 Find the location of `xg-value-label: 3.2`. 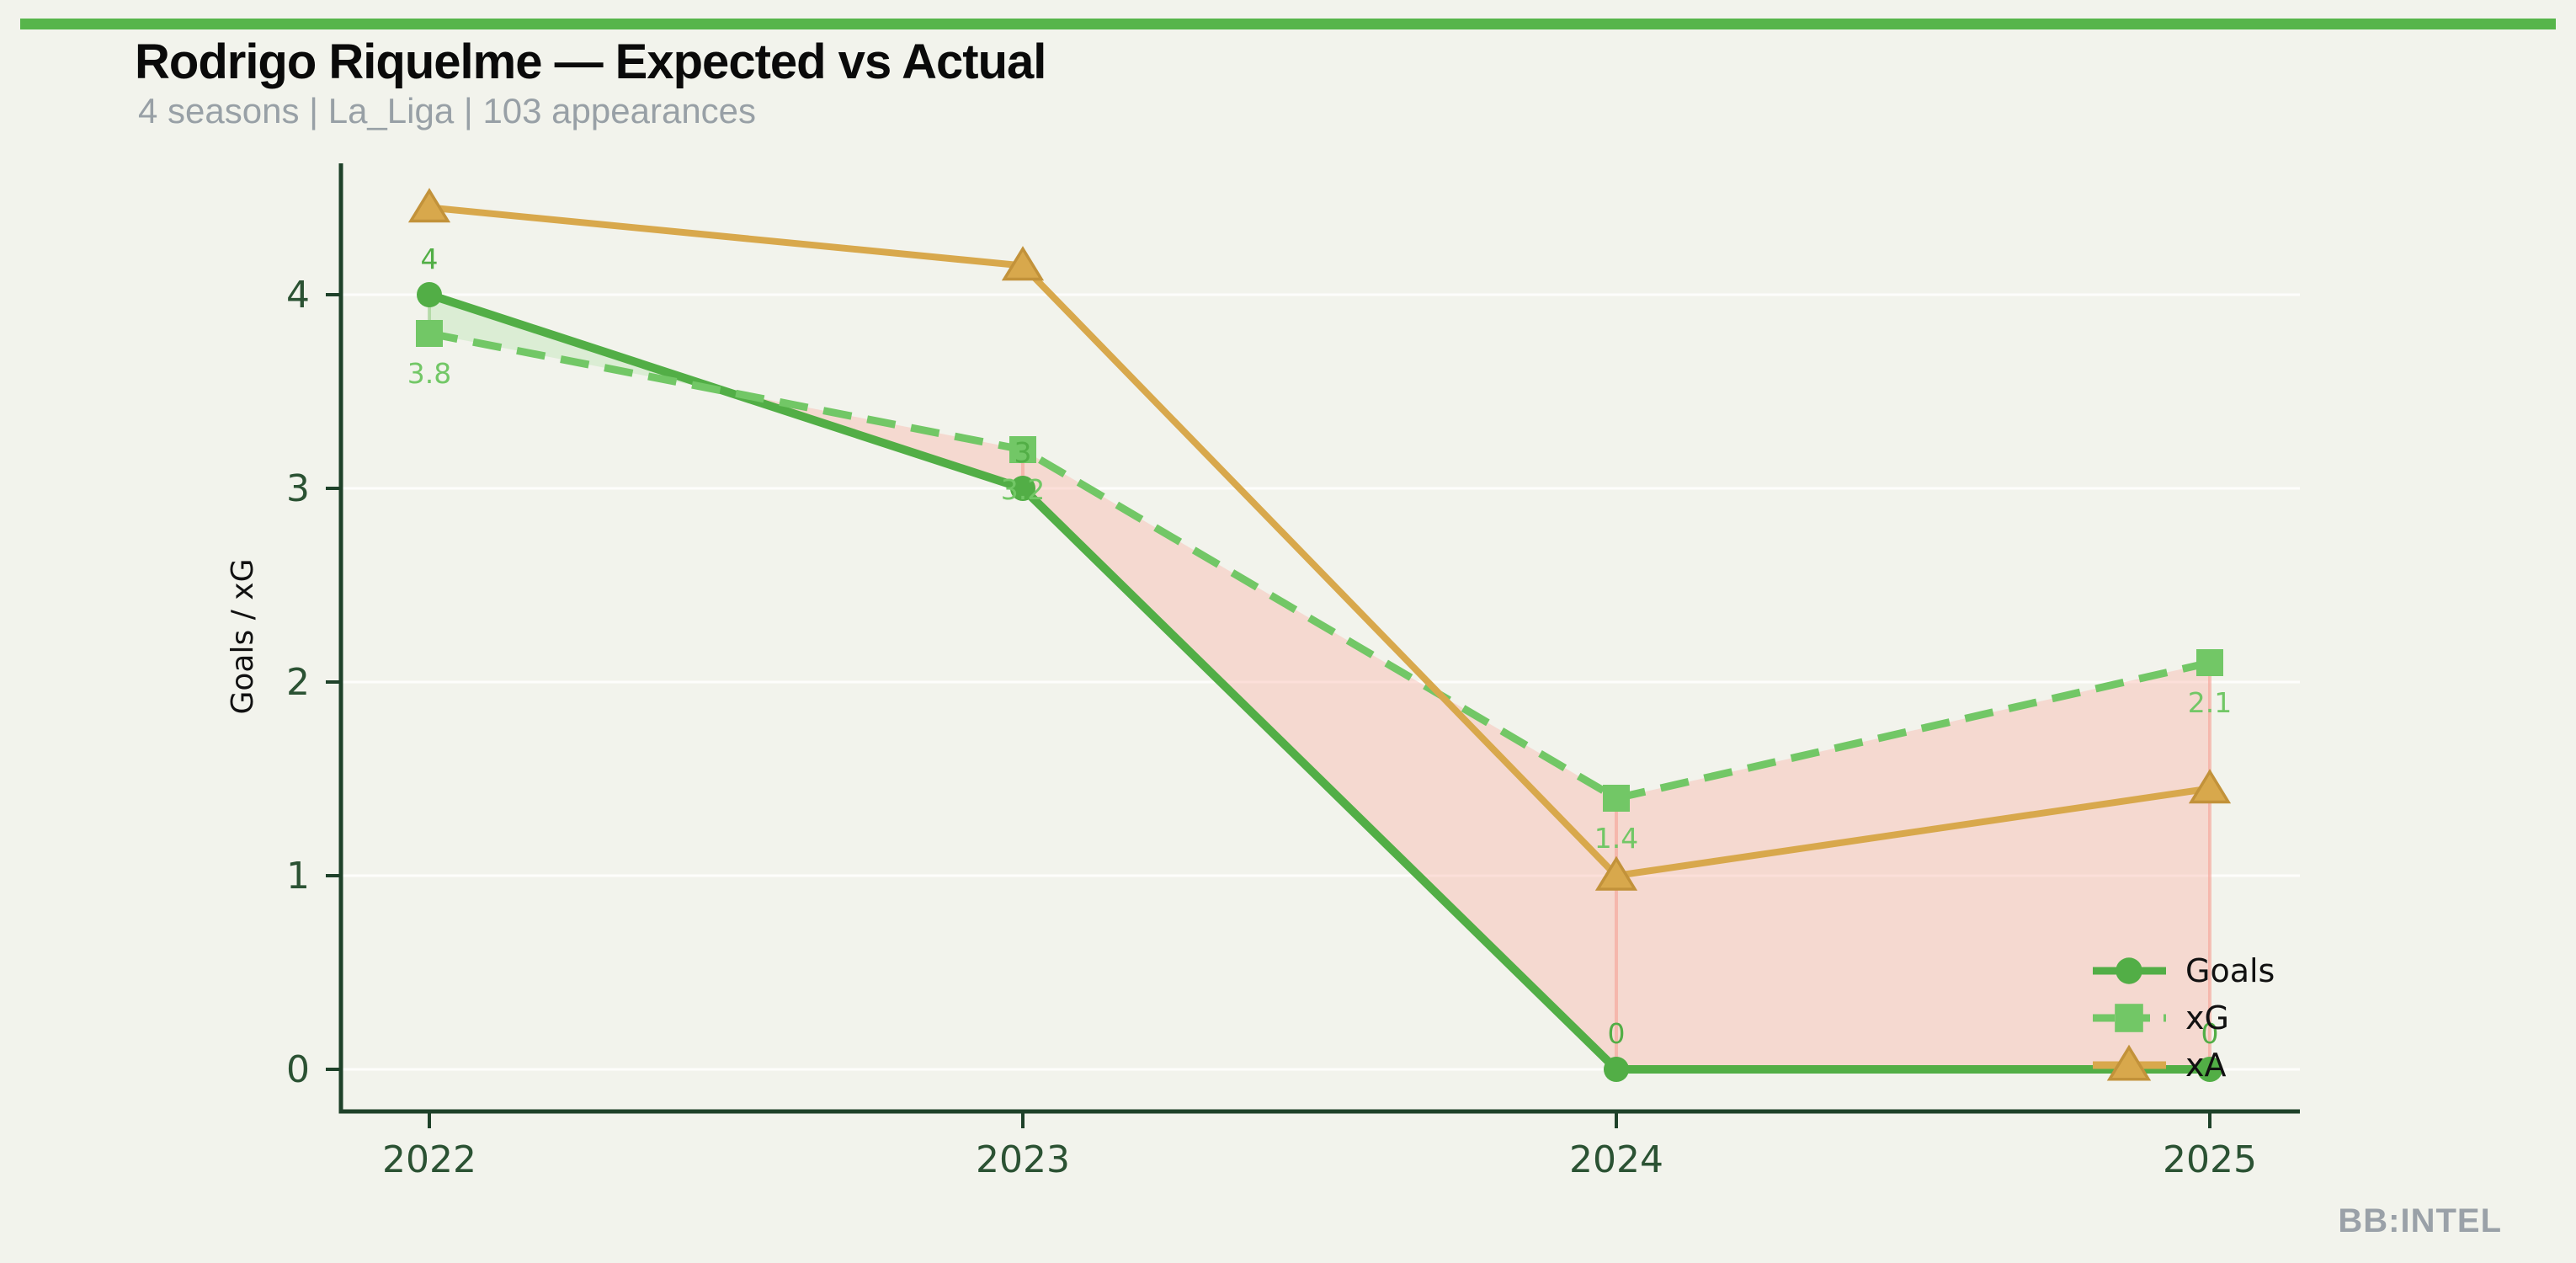

xg-value-label: 3.2 is located at coordinates (1023, 489).